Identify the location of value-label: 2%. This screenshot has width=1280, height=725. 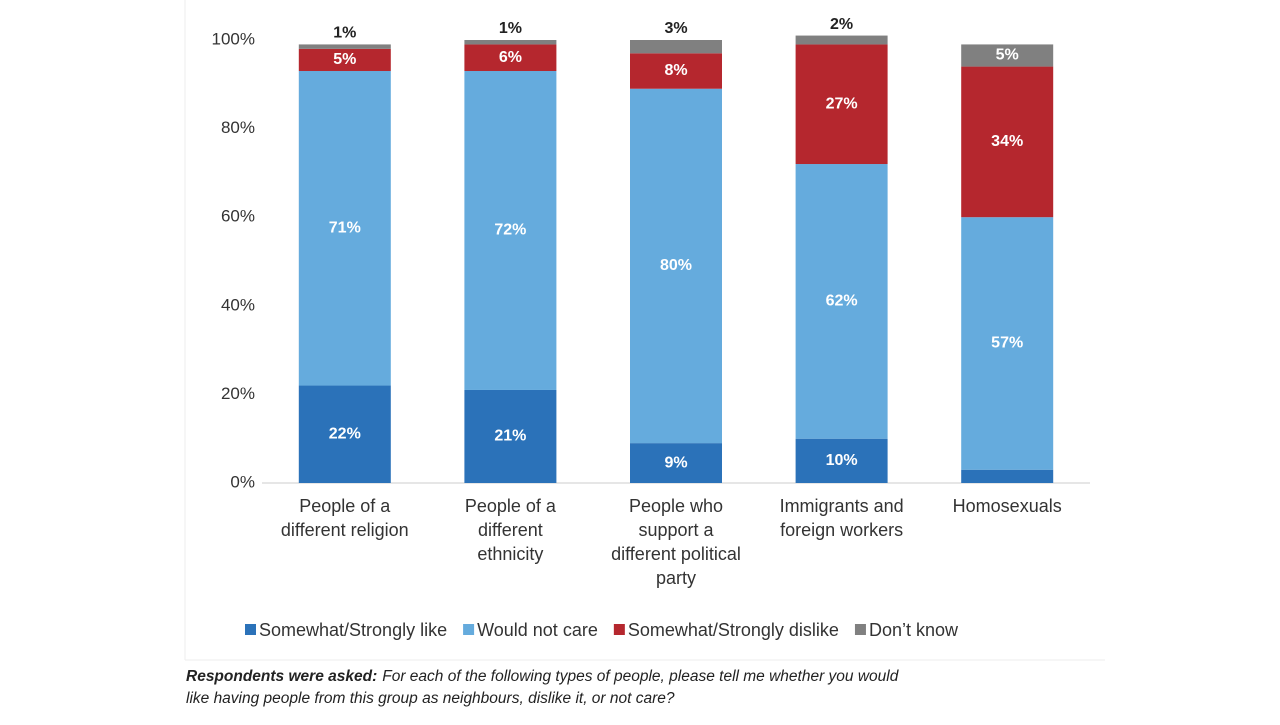
(841, 24).